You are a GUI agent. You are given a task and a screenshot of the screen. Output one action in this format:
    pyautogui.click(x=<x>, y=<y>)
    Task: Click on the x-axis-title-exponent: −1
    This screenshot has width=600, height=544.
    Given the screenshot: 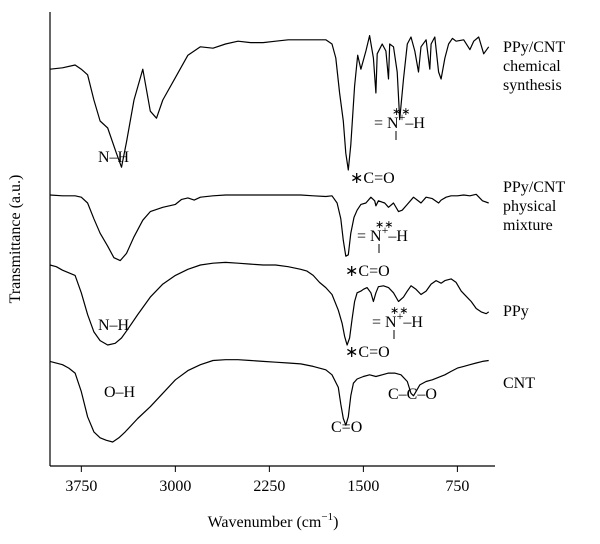 What is the action you would take?
    pyautogui.click(x=327, y=517)
    